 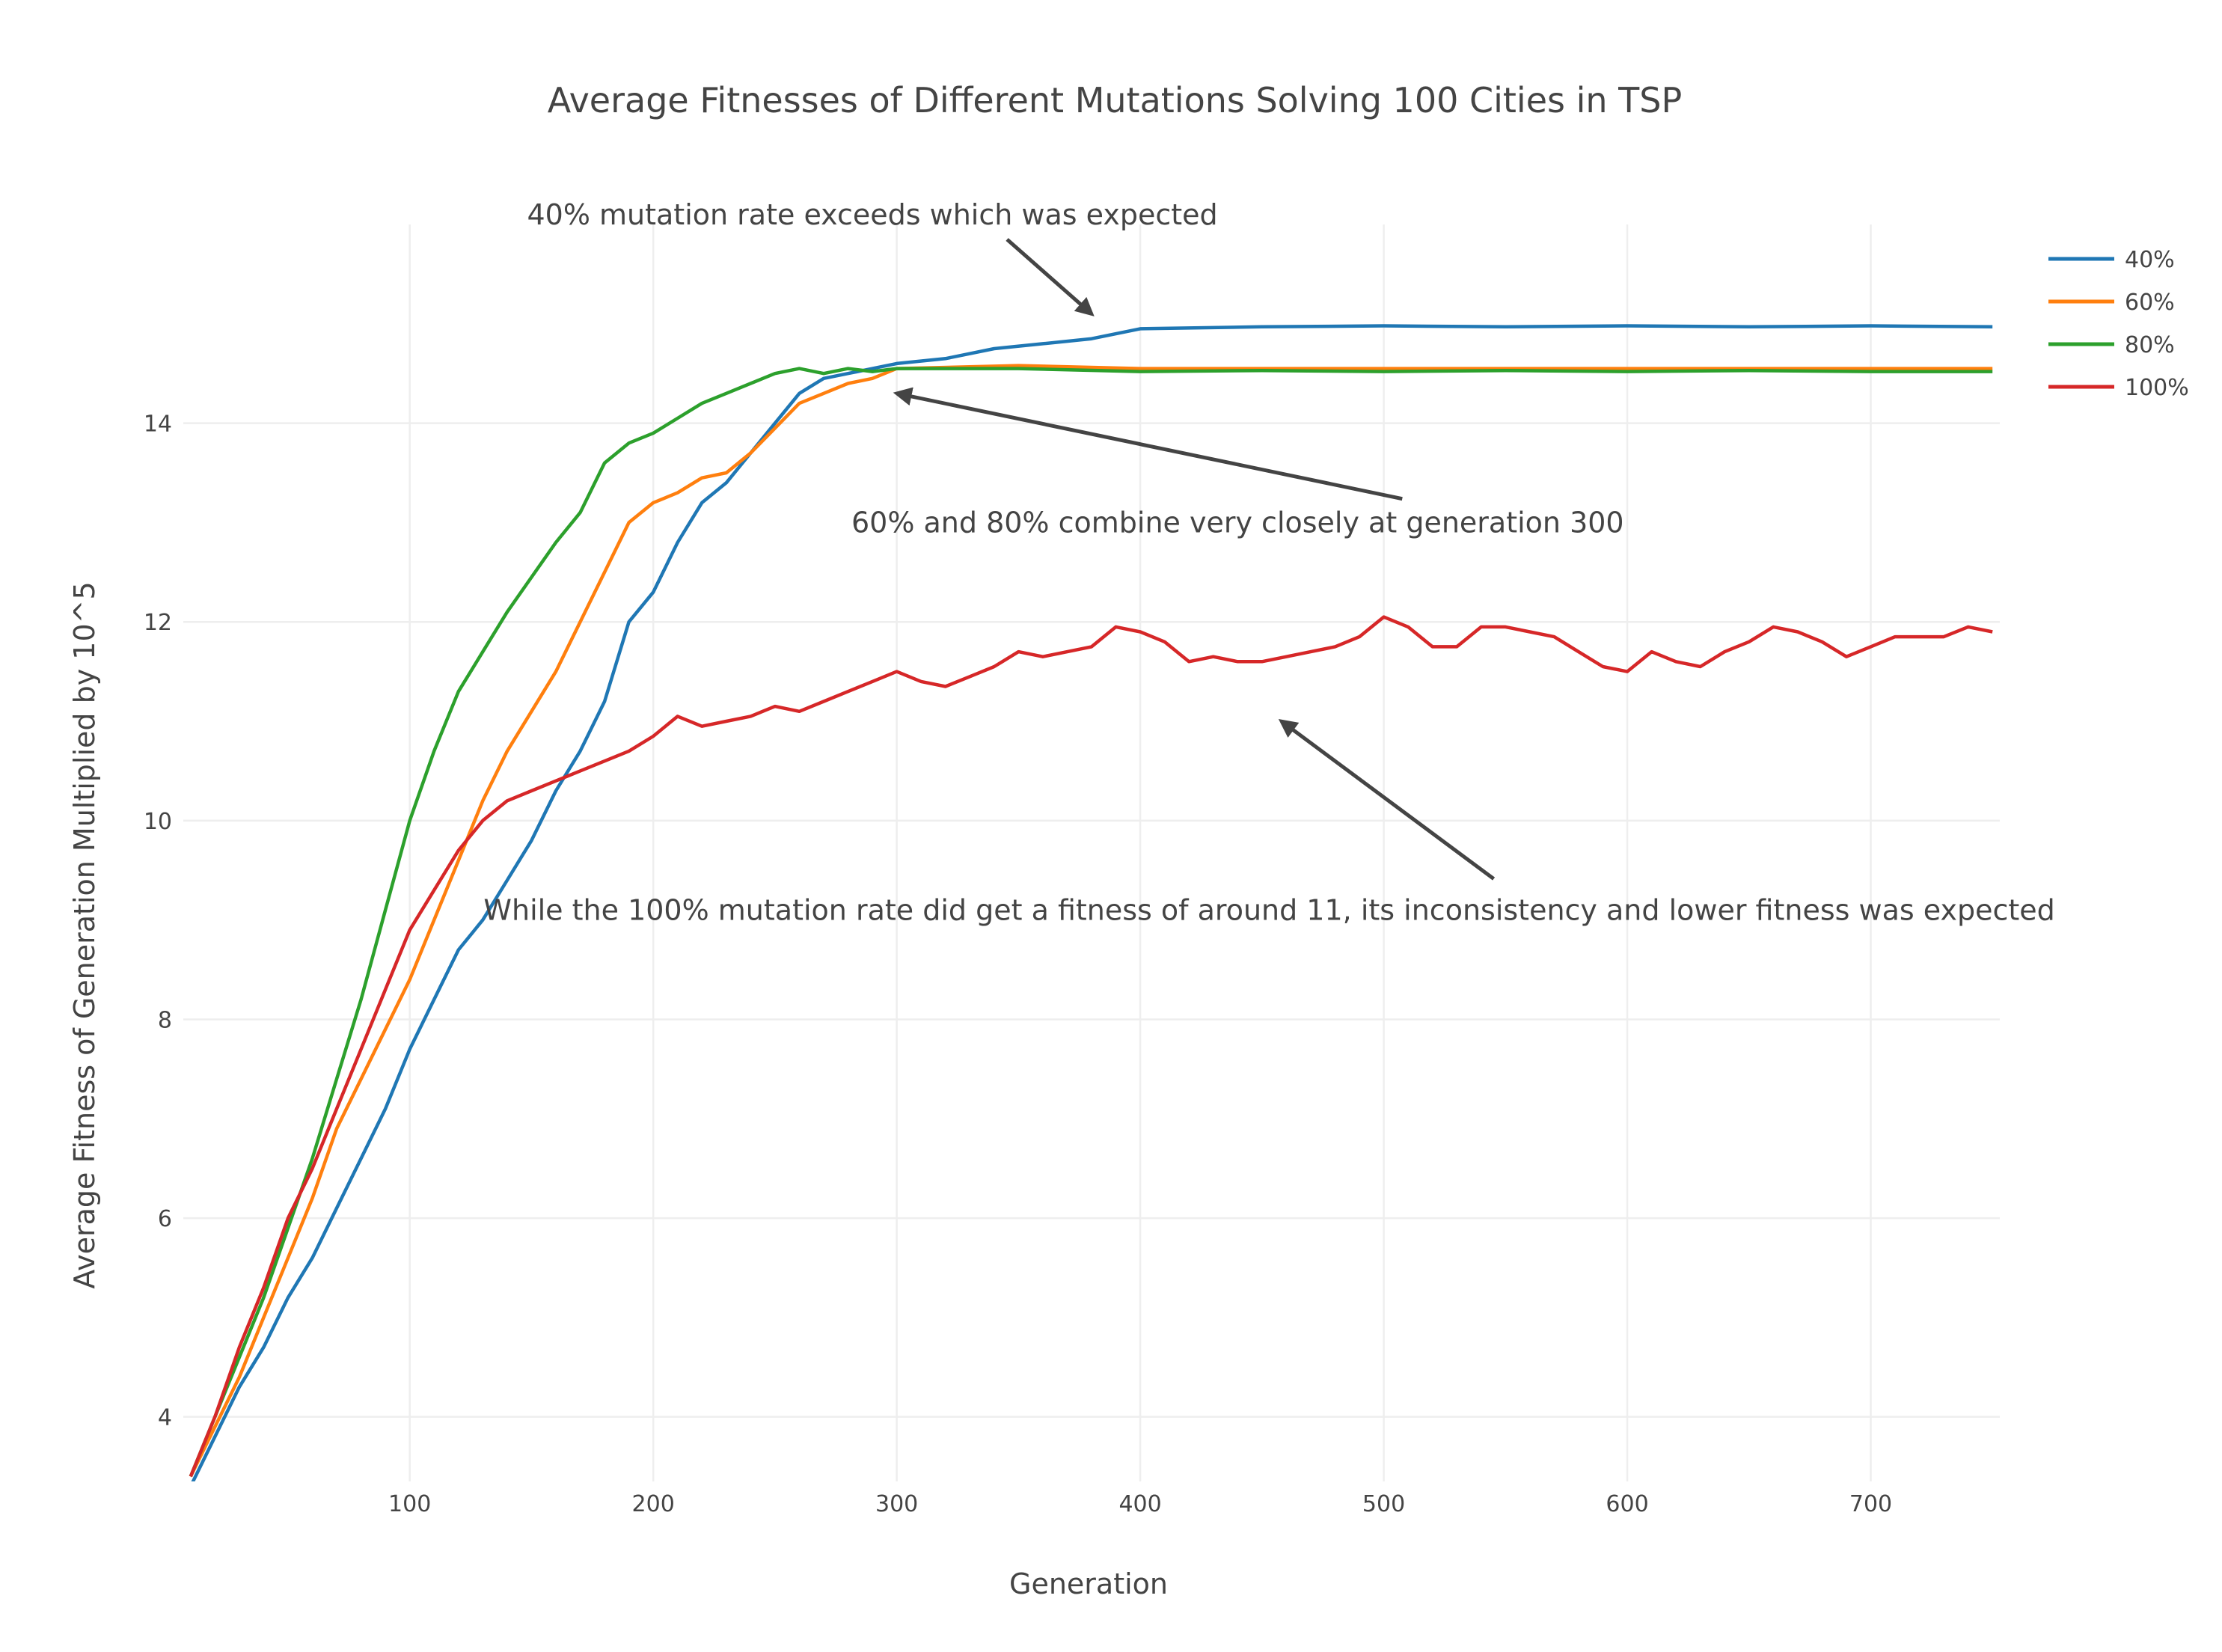 I want to click on legend-label: 40%, so click(x=2150, y=260).